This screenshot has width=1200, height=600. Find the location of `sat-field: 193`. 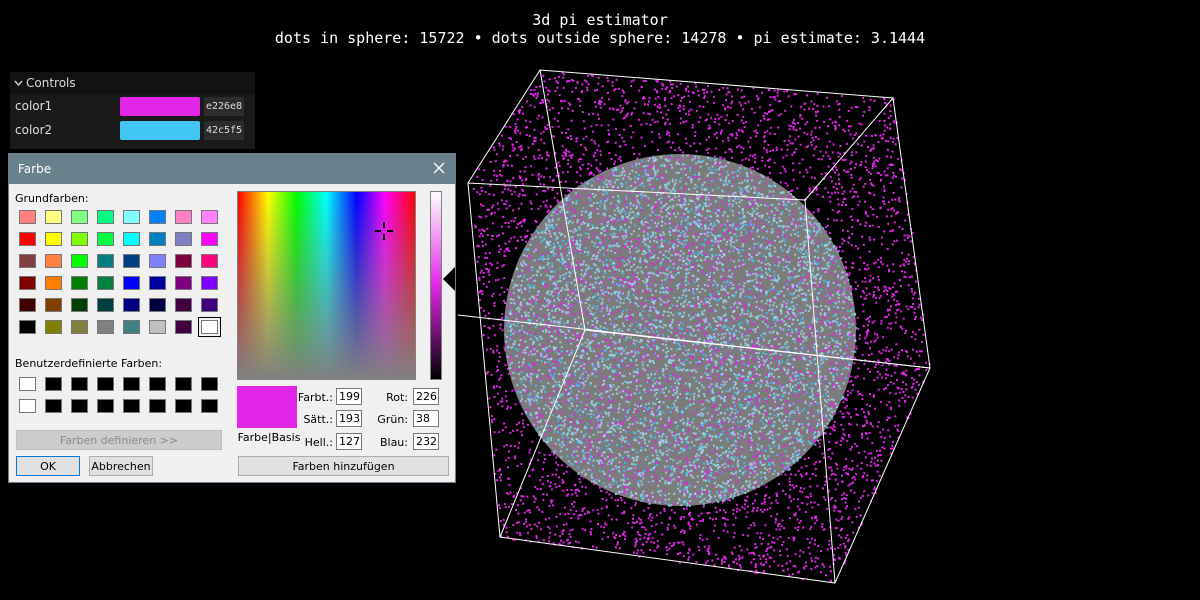

sat-field: 193 is located at coordinates (349, 418).